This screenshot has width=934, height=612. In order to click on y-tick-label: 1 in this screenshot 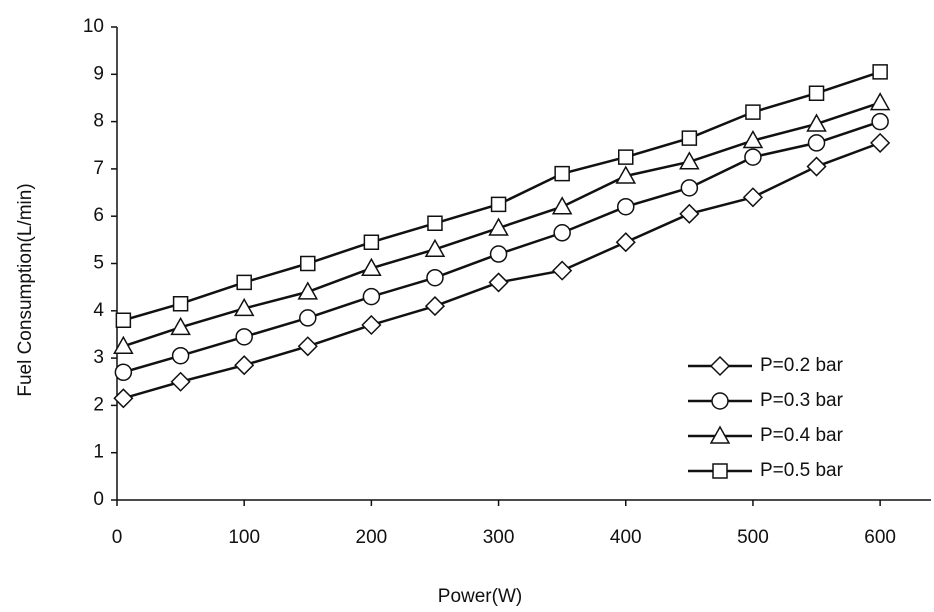, I will do `click(98, 452)`.